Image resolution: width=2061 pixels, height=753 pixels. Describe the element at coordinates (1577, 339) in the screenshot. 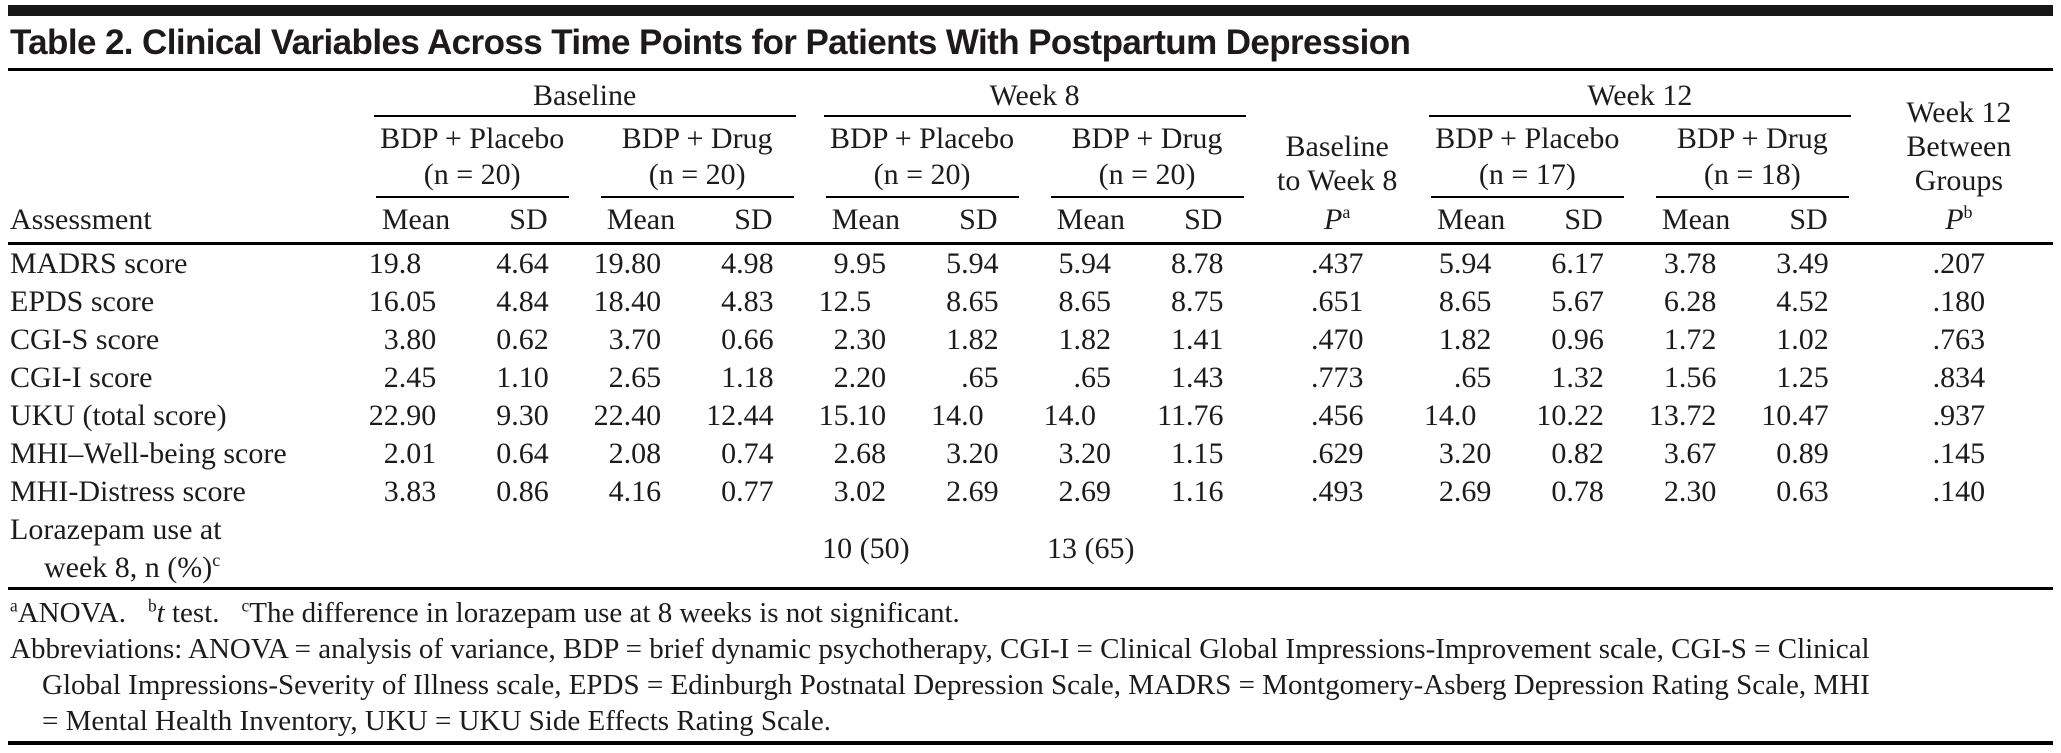

I see `value-cell: 0.96` at that location.